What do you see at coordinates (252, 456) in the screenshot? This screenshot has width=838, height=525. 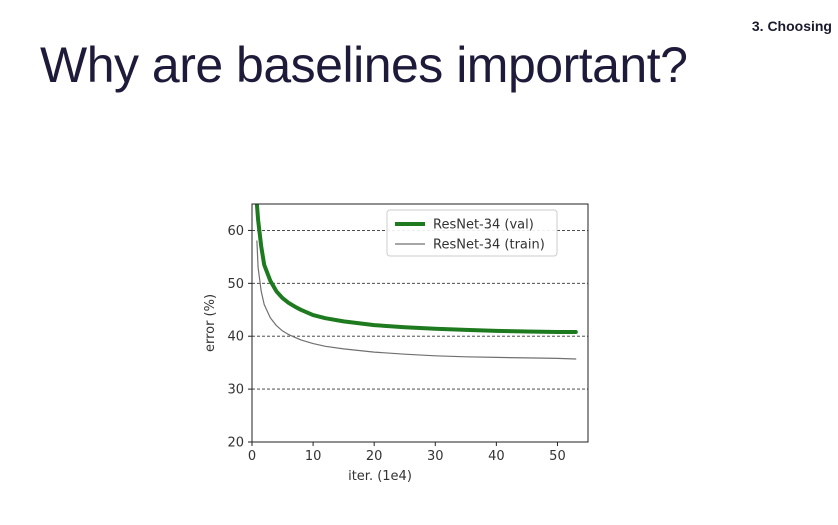 I see `x-tick-label-0: 0` at bounding box center [252, 456].